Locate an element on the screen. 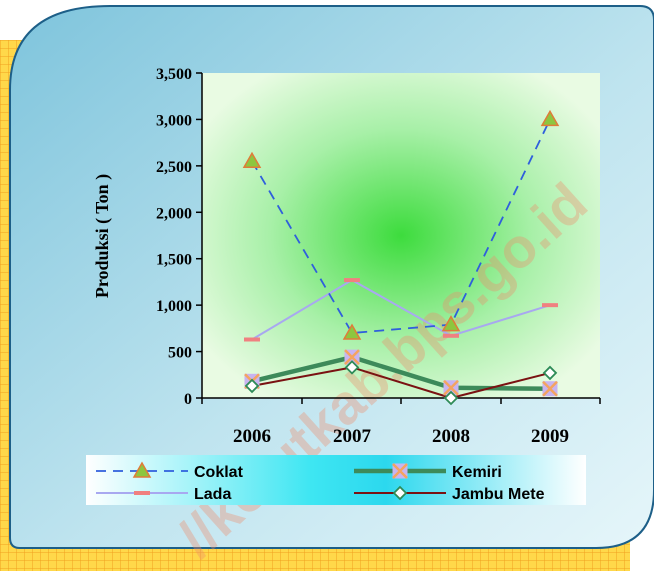 The height and width of the screenshot is (571, 654). legend-label: Coklat is located at coordinates (219, 472).